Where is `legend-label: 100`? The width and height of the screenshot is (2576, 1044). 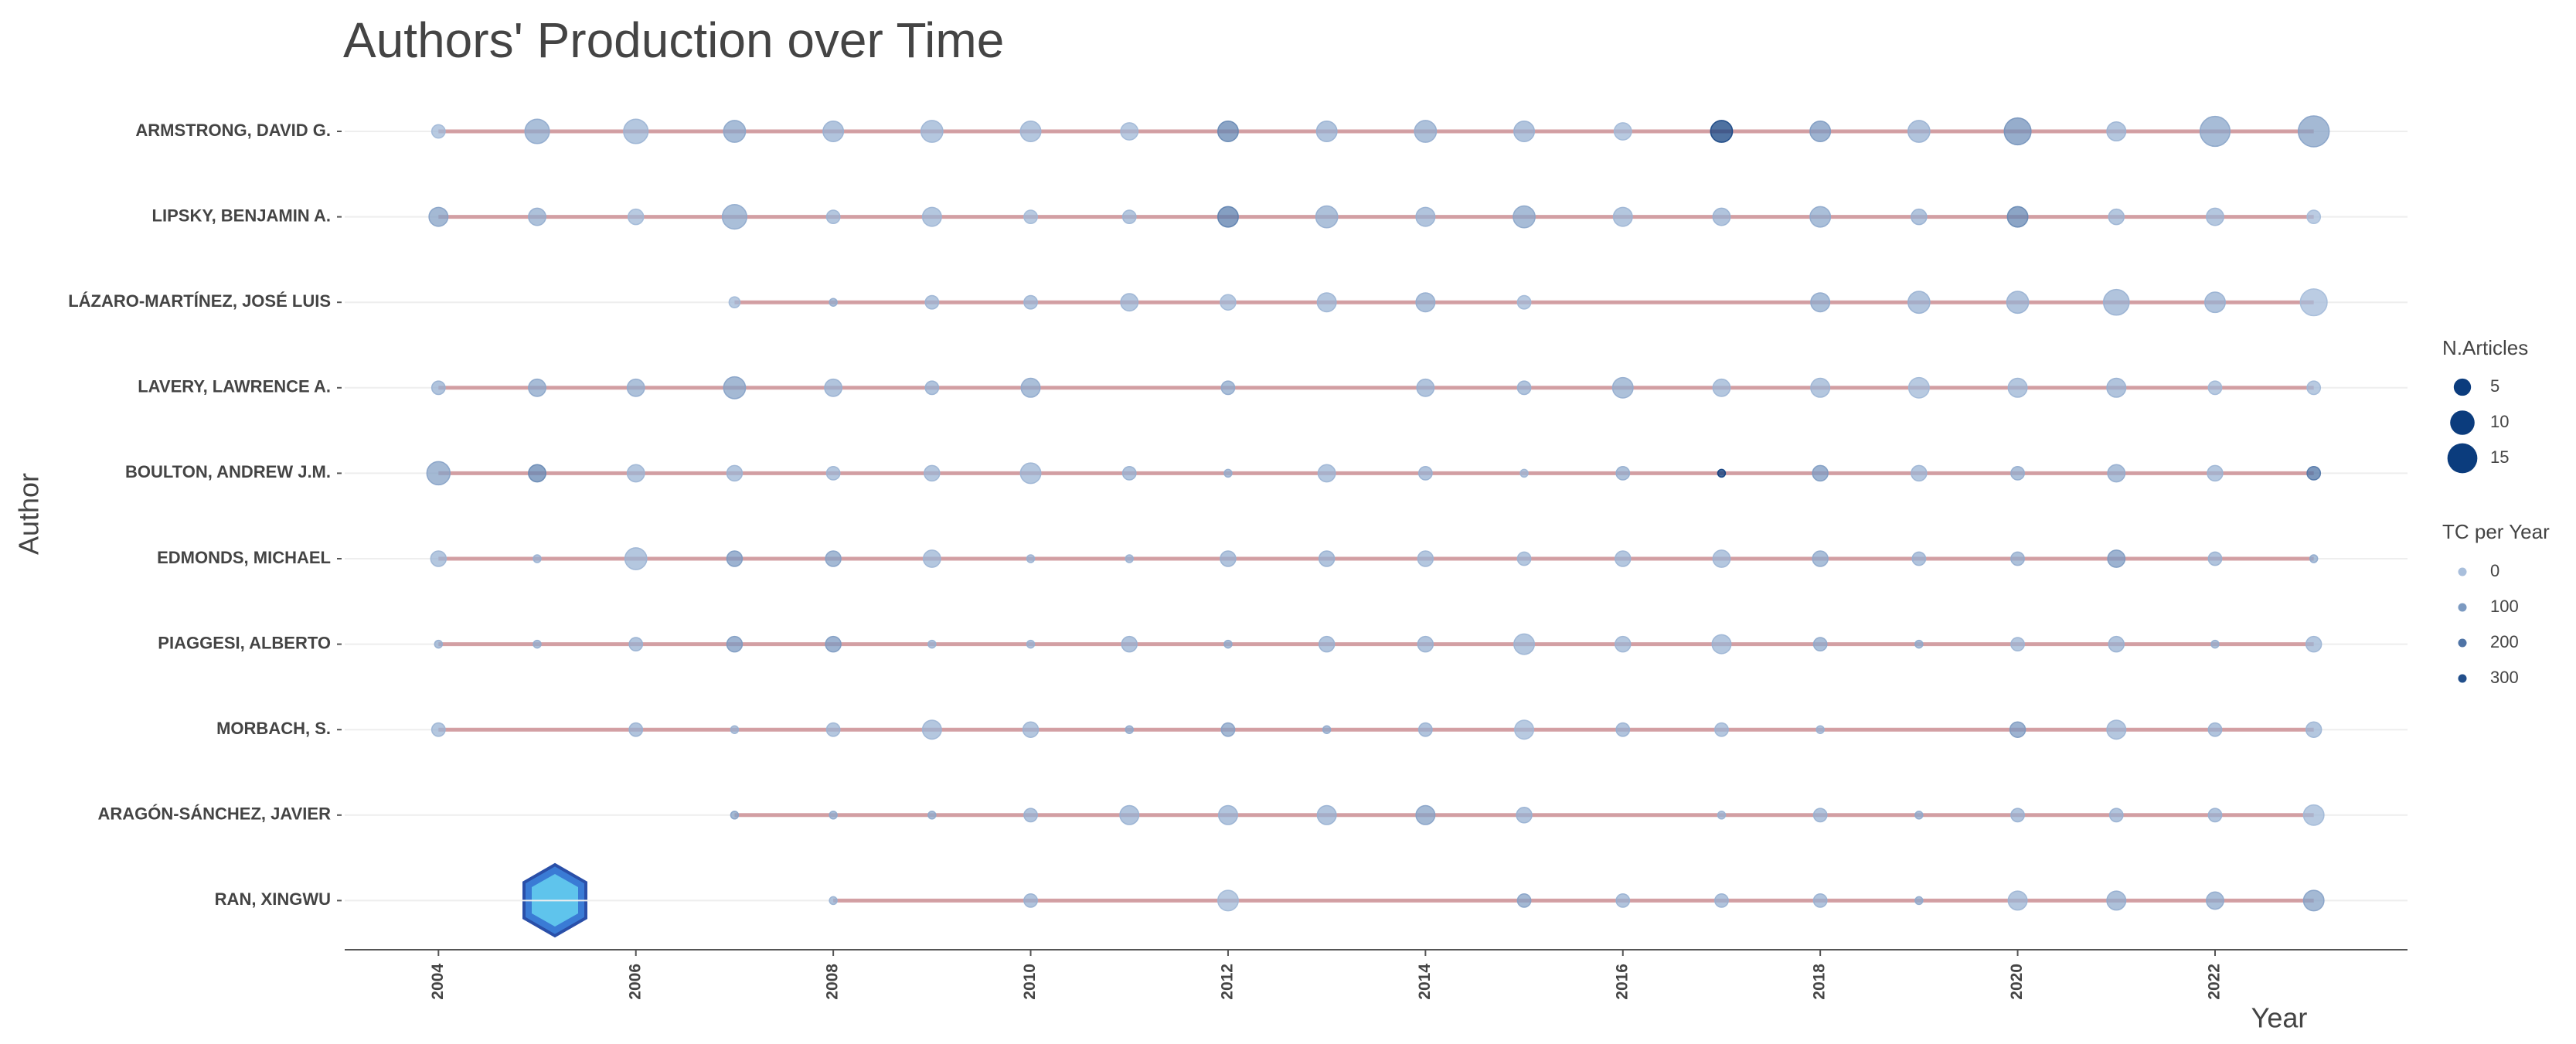
legend-label: 100 is located at coordinates (2504, 606).